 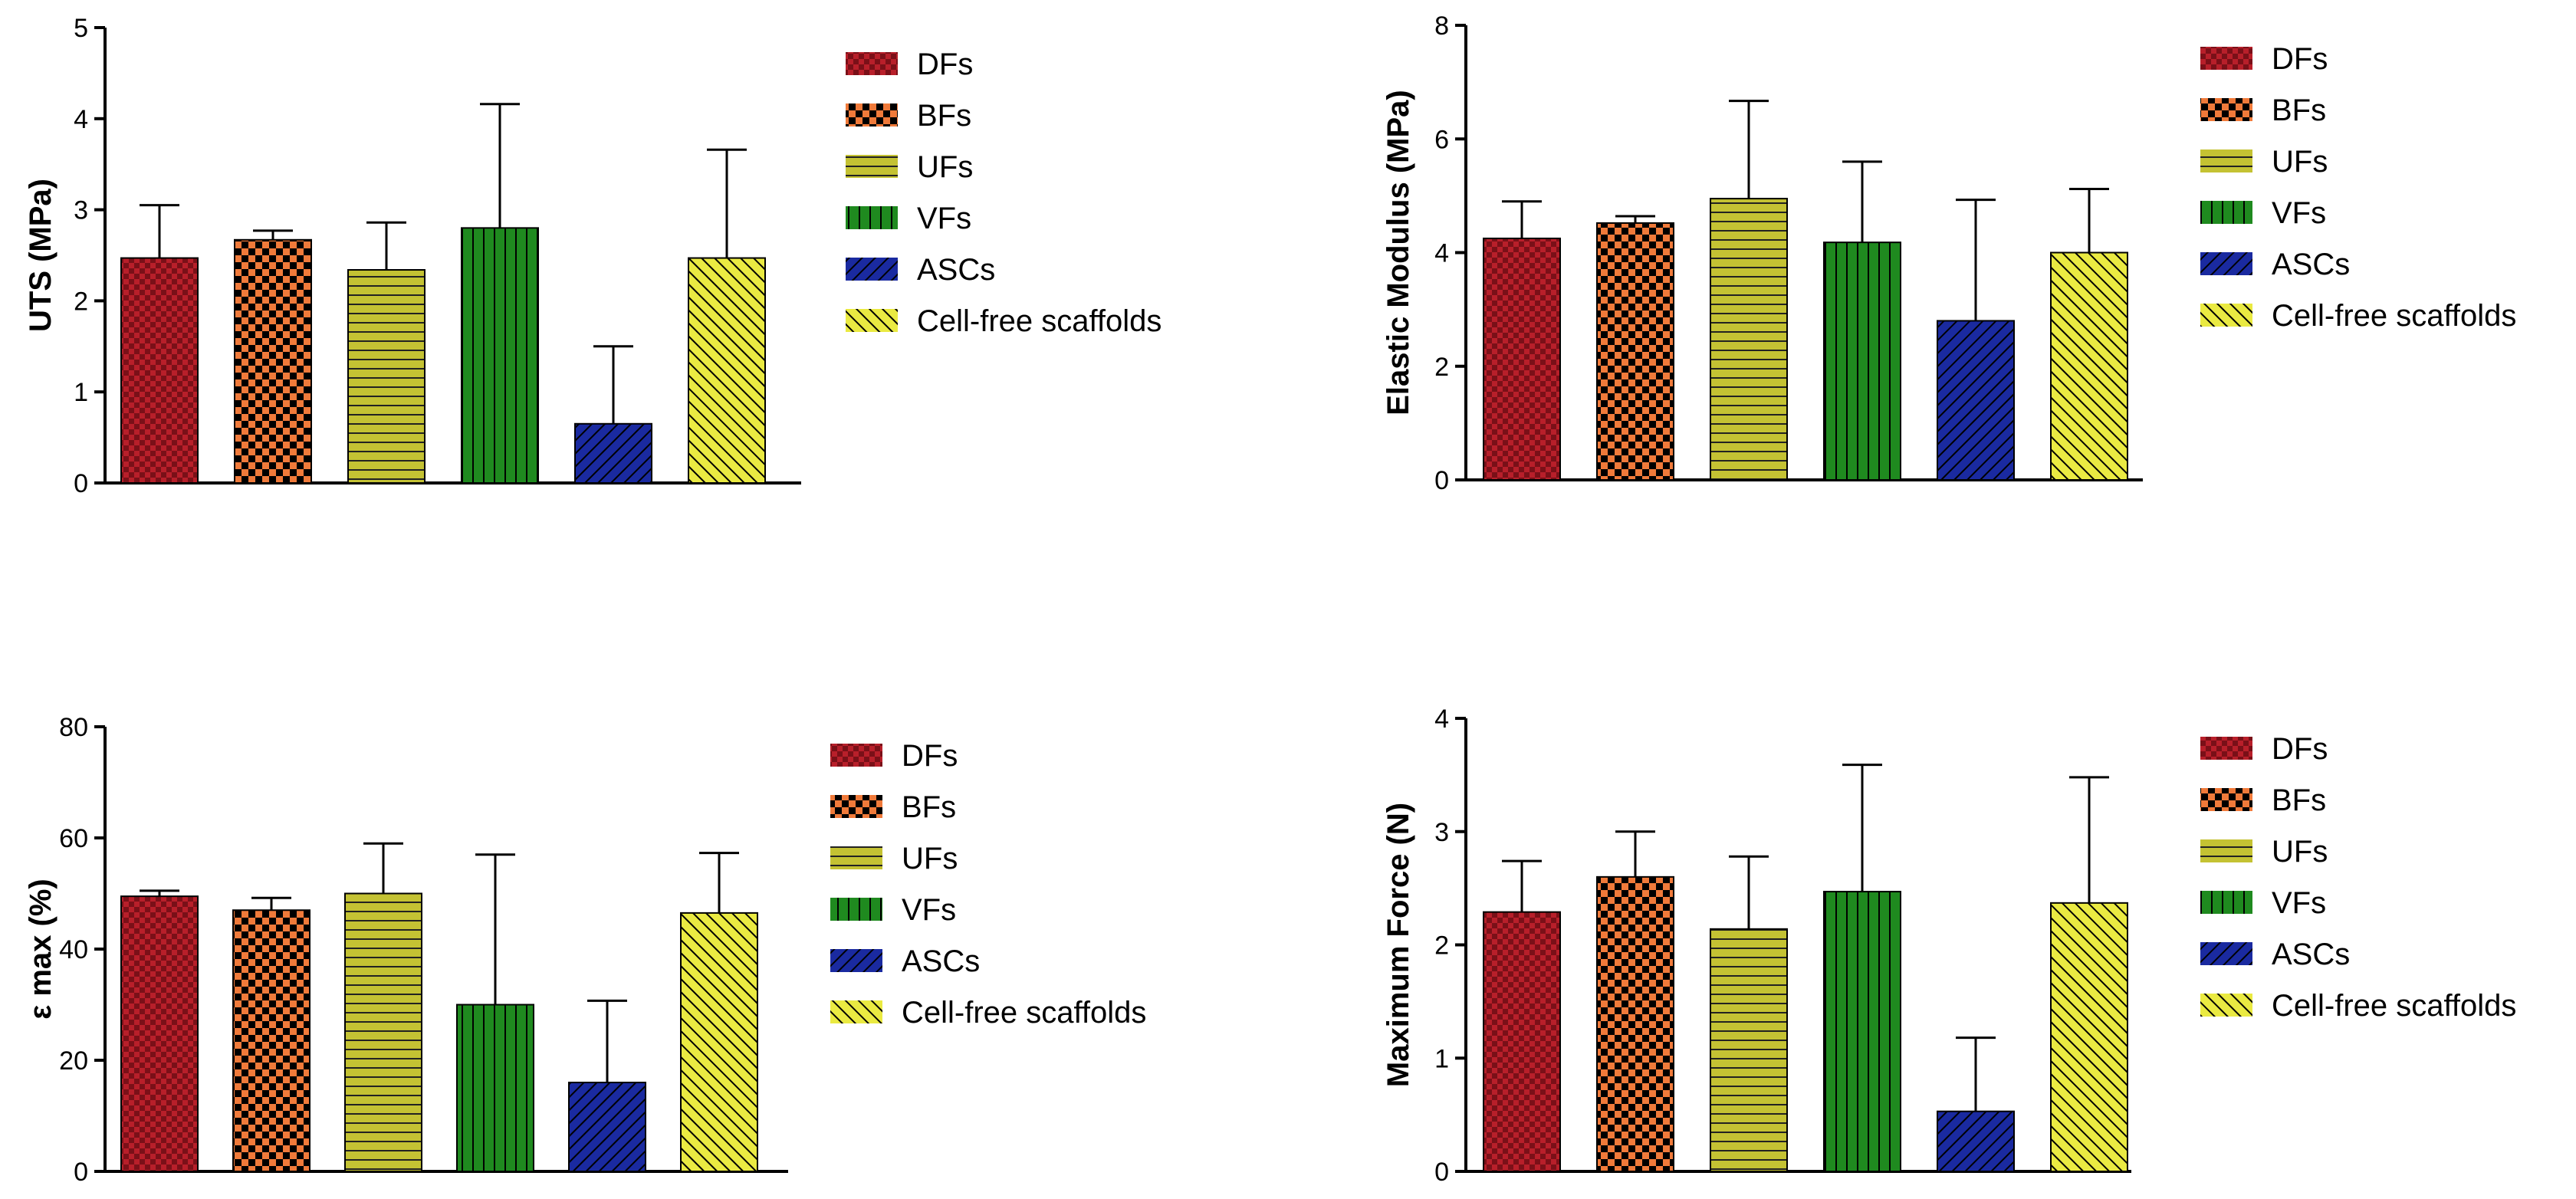 I want to click on y-tick-label: 6, so click(x=1441, y=139).